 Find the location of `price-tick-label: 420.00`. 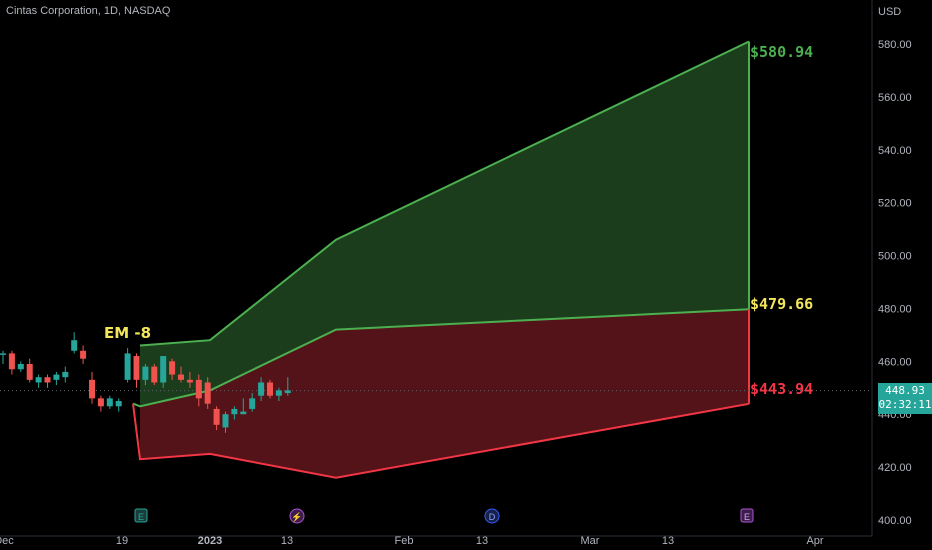

price-tick-label: 420.00 is located at coordinates (895, 468).